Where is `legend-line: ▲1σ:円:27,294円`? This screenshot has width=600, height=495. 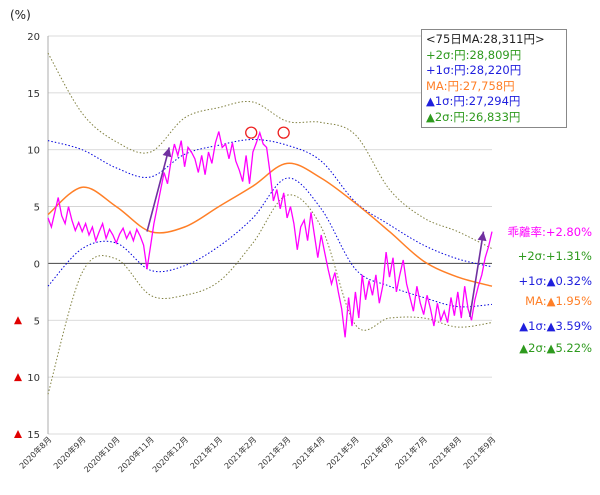 legend-line: ▲1σ:円:27,294円 is located at coordinates (473, 101).